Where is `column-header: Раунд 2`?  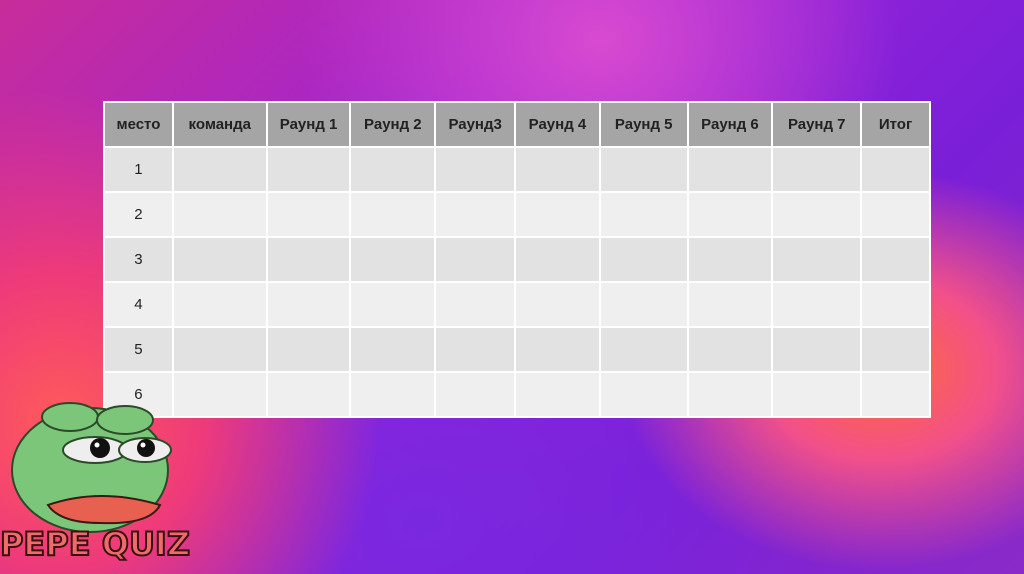
column-header: Раунд 2 is located at coordinates (393, 124).